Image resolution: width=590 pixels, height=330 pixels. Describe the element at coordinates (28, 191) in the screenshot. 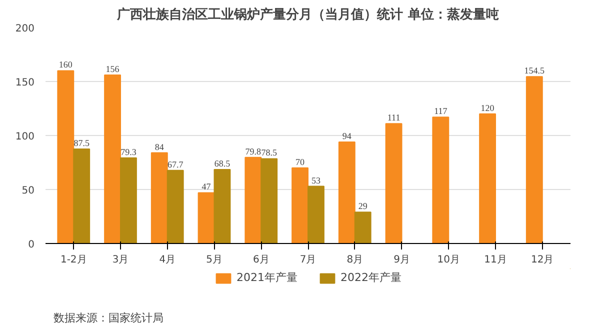

I see `y-tick-label: 50` at that location.